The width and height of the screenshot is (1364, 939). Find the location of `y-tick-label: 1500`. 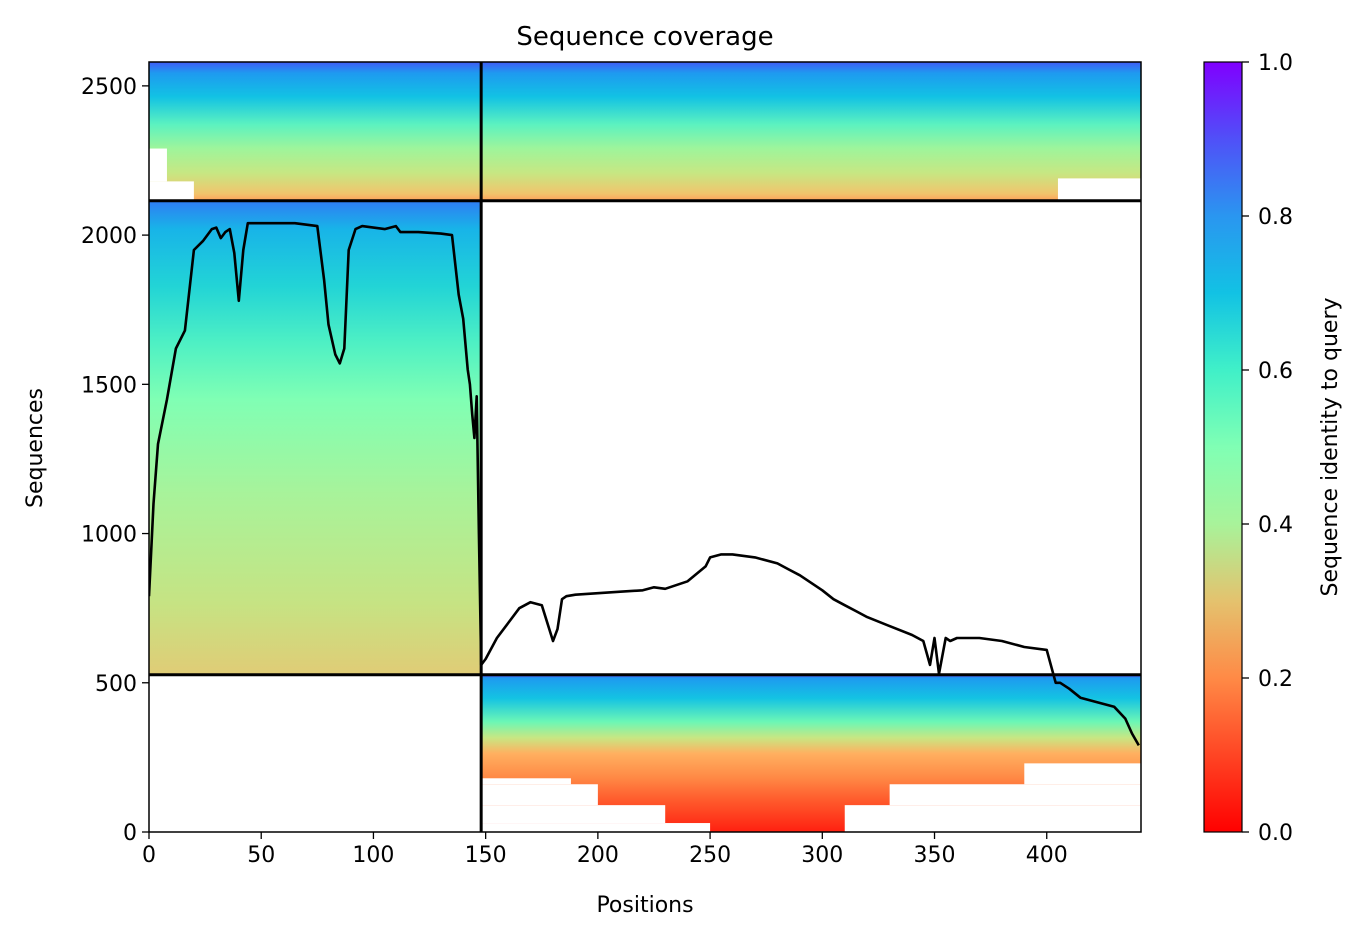

y-tick-label: 1500 is located at coordinates (109, 385).